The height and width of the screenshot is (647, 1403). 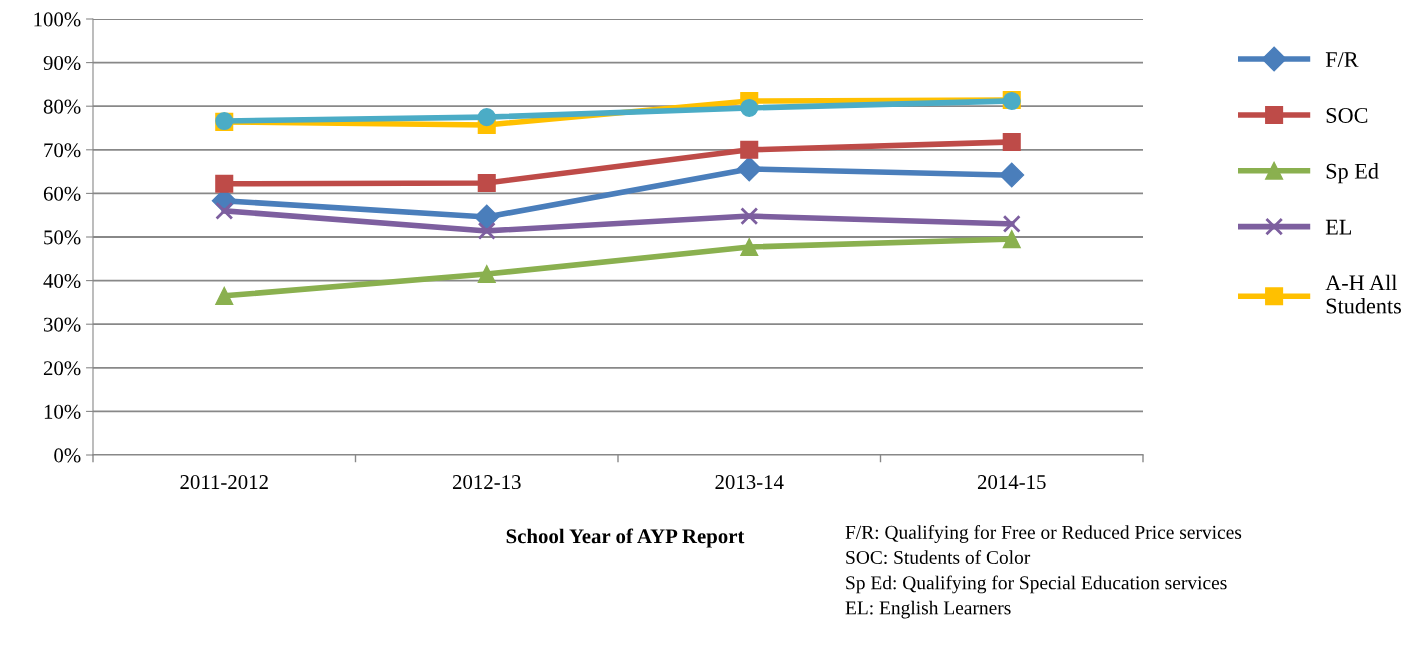 I want to click on x-tick-label: 2014-15, so click(x=1011, y=482).